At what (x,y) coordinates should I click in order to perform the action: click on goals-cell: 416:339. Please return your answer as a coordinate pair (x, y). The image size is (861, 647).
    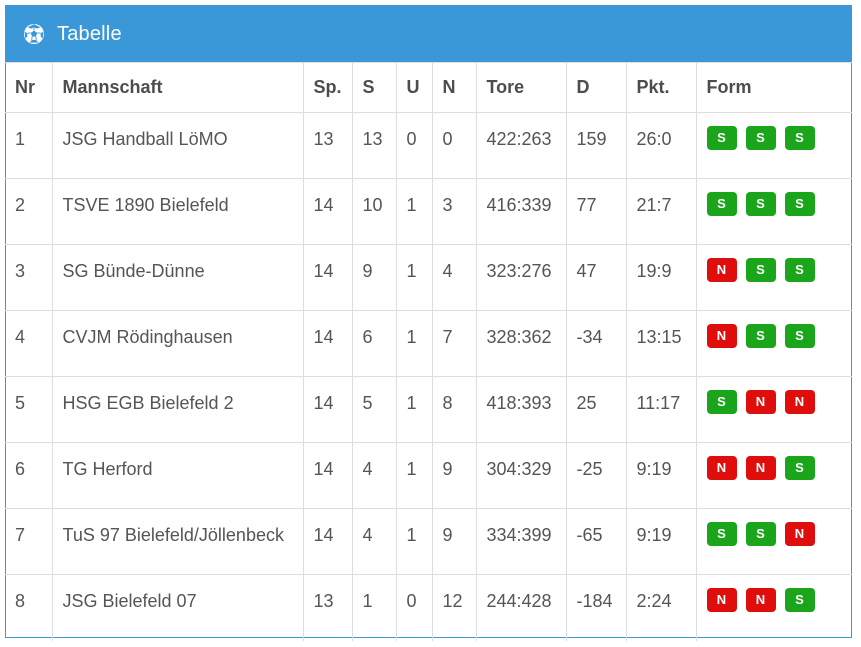
    Looking at the image, I should click on (521, 211).